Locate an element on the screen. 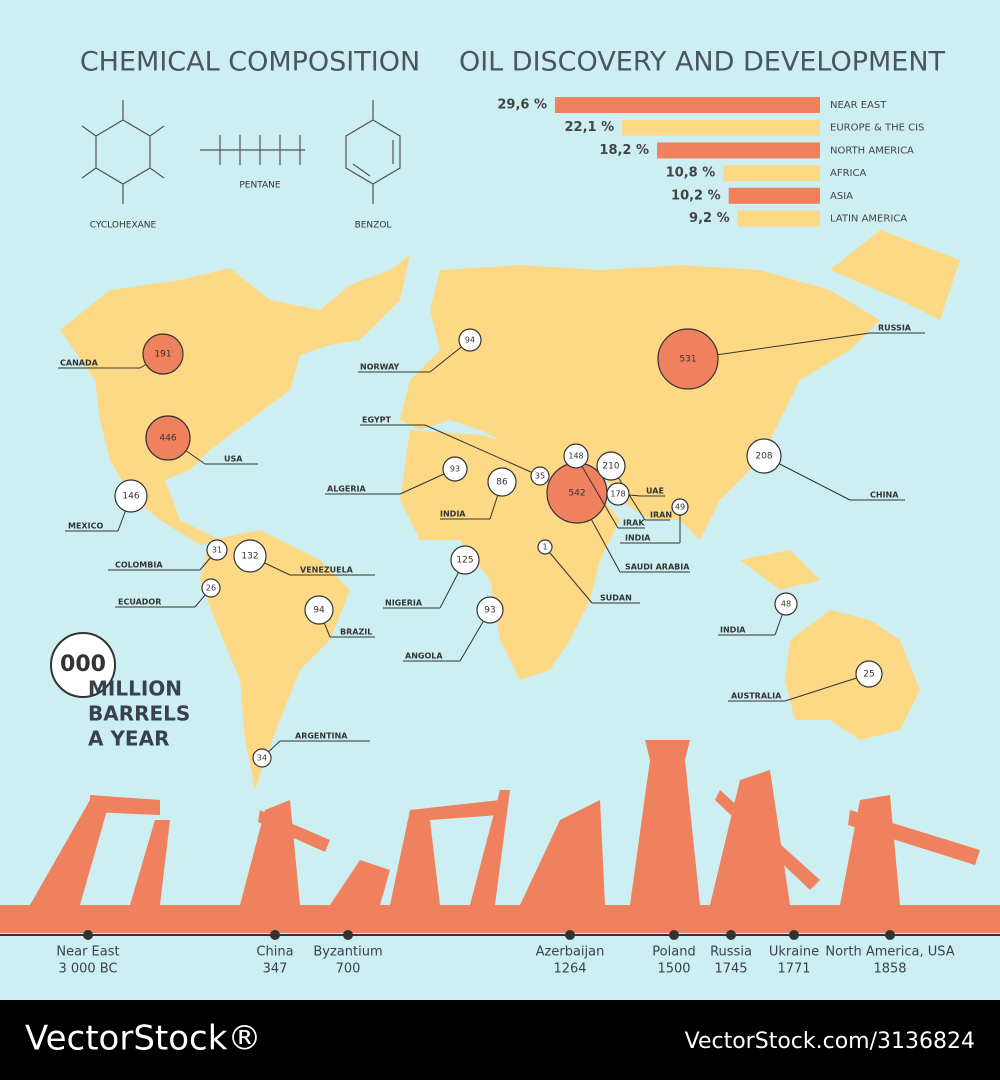 Image resolution: width=1000 pixels, height=1084 pixels. category-label: NORTH AMERICA is located at coordinates (872, 150).